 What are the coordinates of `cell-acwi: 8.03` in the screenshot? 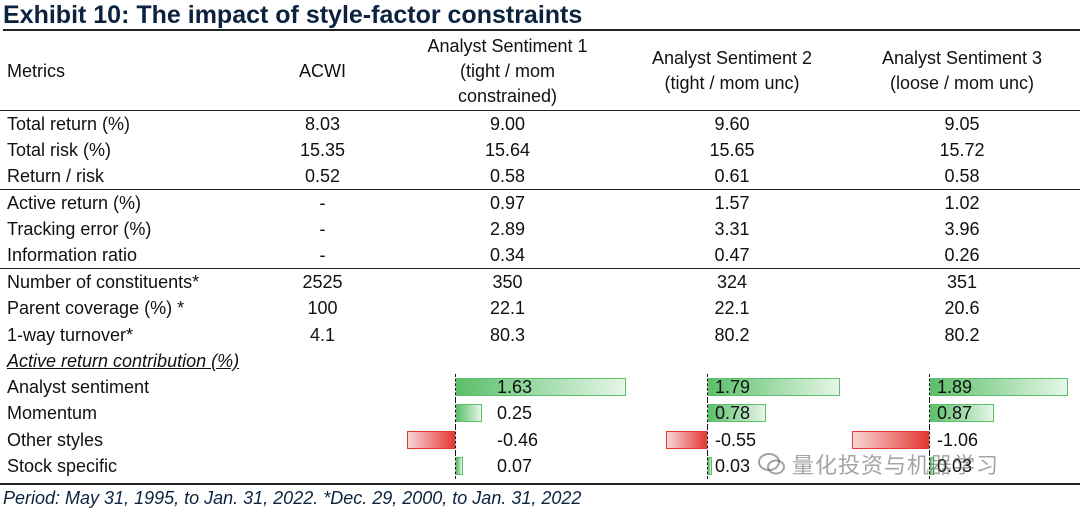 It's located at (322, 123).